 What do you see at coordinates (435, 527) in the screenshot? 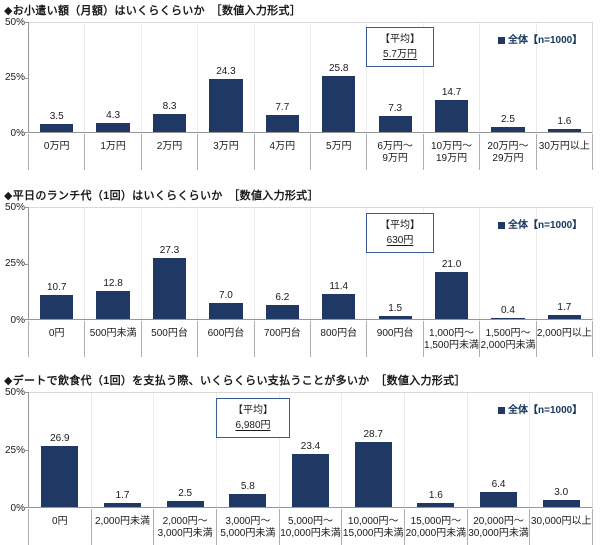
I see `category-label: 15,000円～ 20,000円未満` at bounding box center [435, 527].